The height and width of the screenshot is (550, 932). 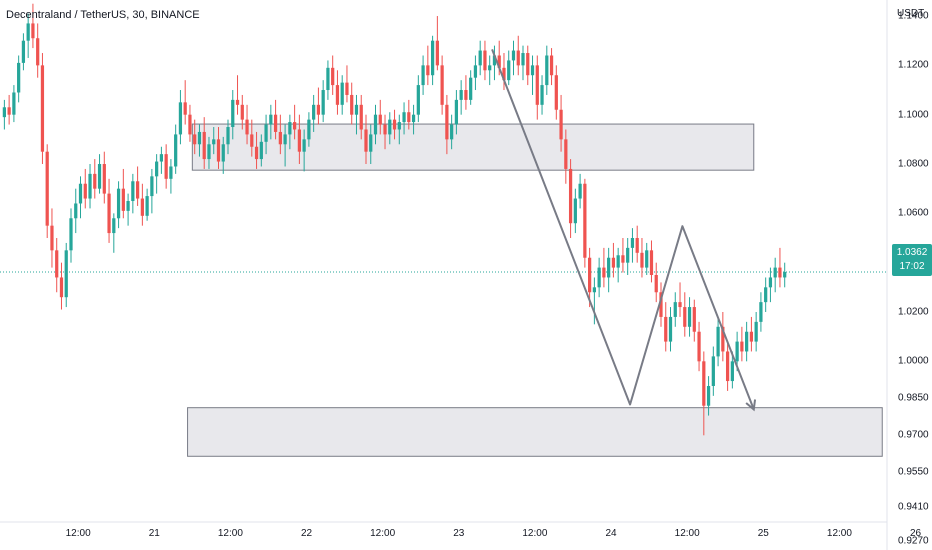 What do you see at coordinates (912, 266) in the screenshot?
I see `candle-countdown: 17:02` at bounding box center [912, 266].